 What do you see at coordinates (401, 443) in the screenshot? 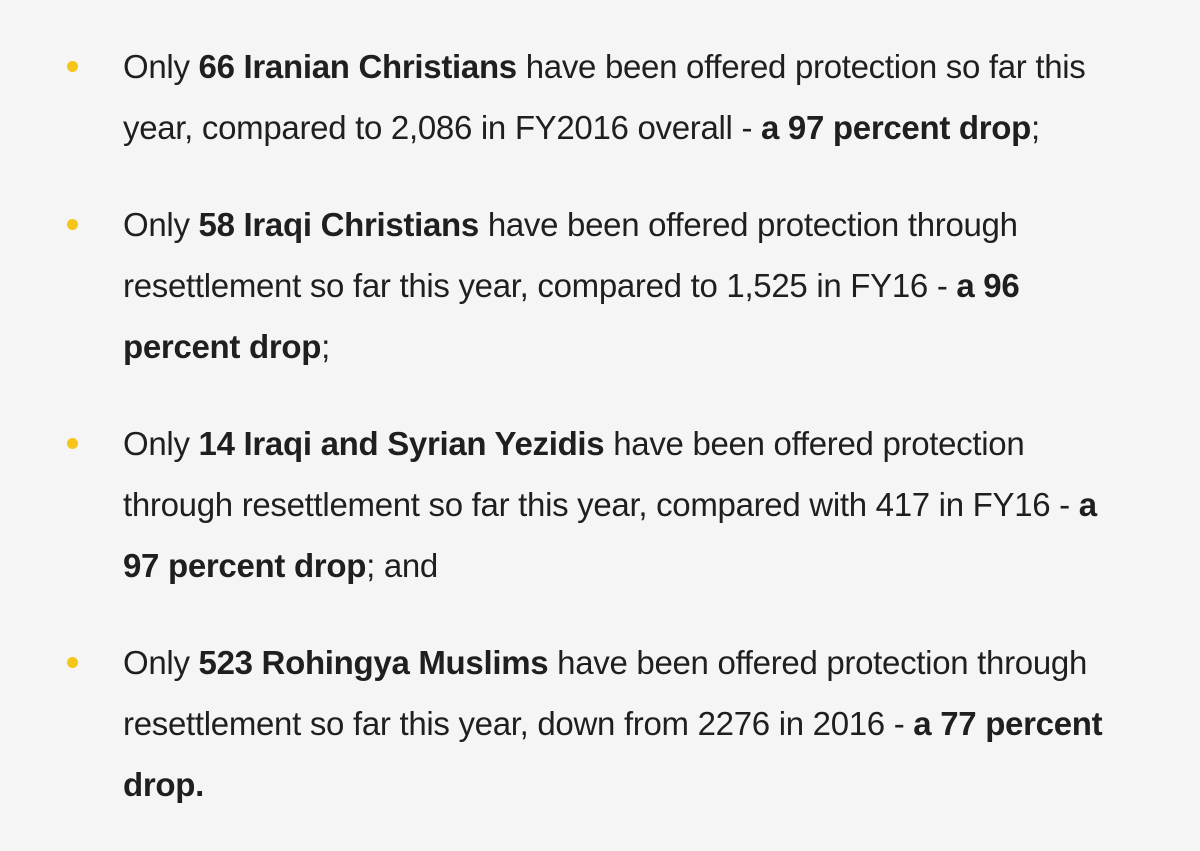
I see `bold-text-segment: 14 Iraqi and Syrian Yezidis` at bounding box center [401, 443].